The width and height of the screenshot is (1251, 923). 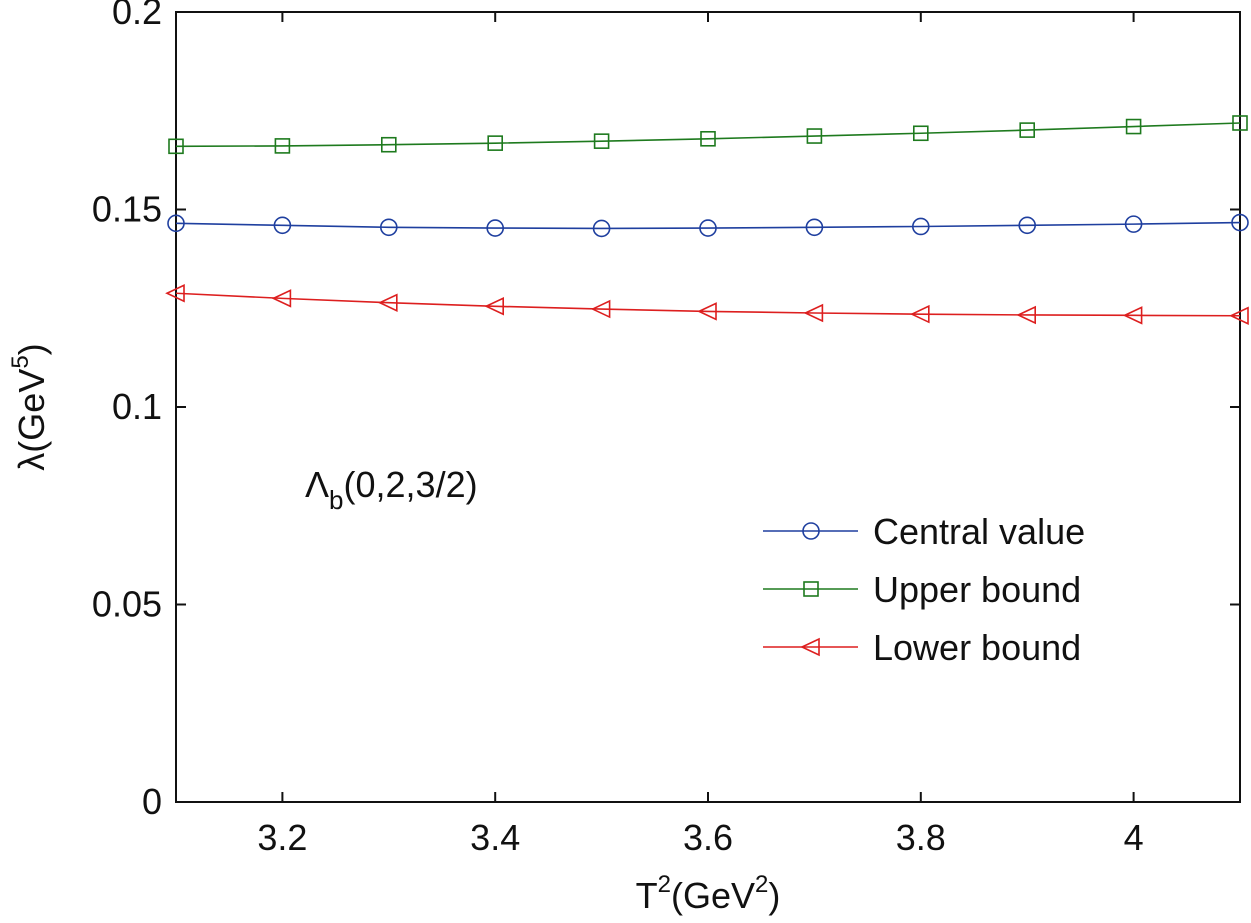 I want to click on x-tick-label: 3.4, so click(x=495, y=837).